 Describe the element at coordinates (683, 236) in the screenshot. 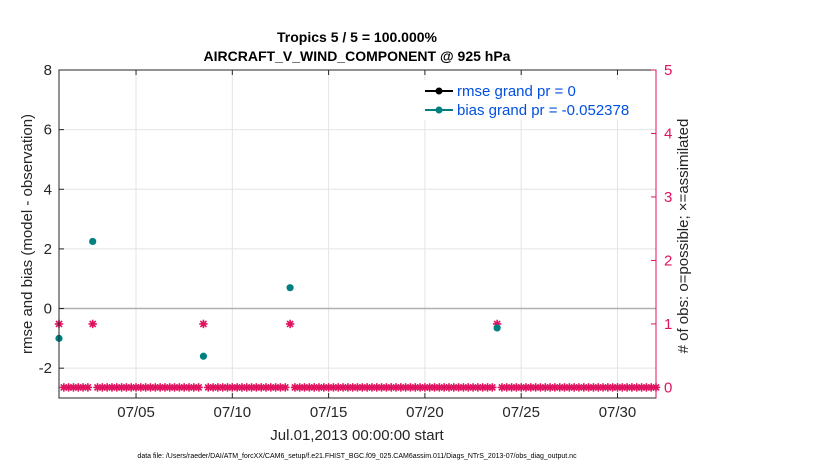

I see `right-axis-label: # of obs: o=possible; ×=assimilated` at that location.